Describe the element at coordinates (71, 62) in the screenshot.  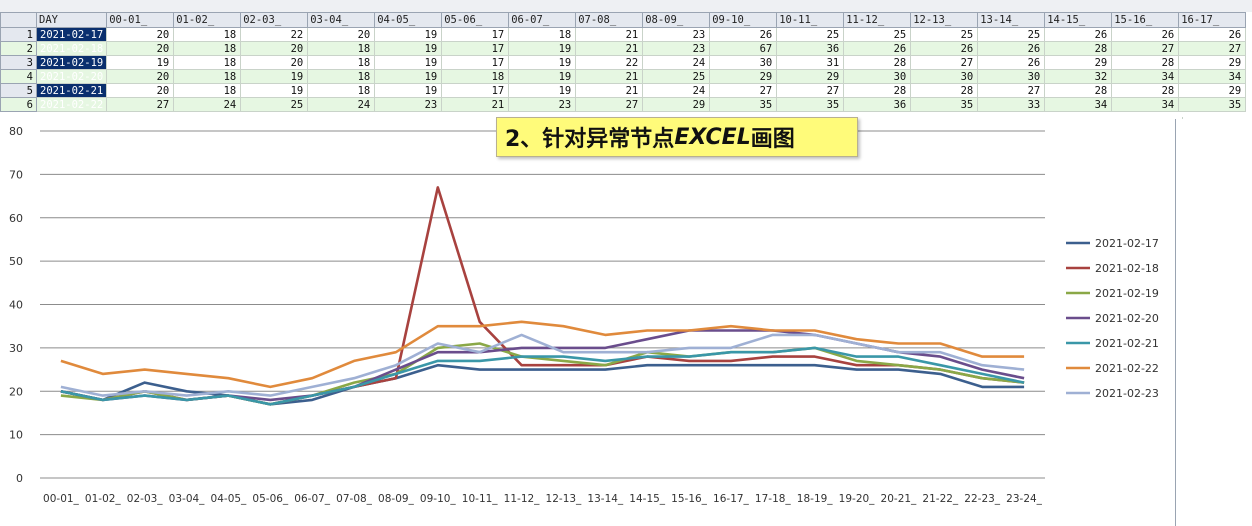
I see `day-cell: 2021-02-19` at that location.